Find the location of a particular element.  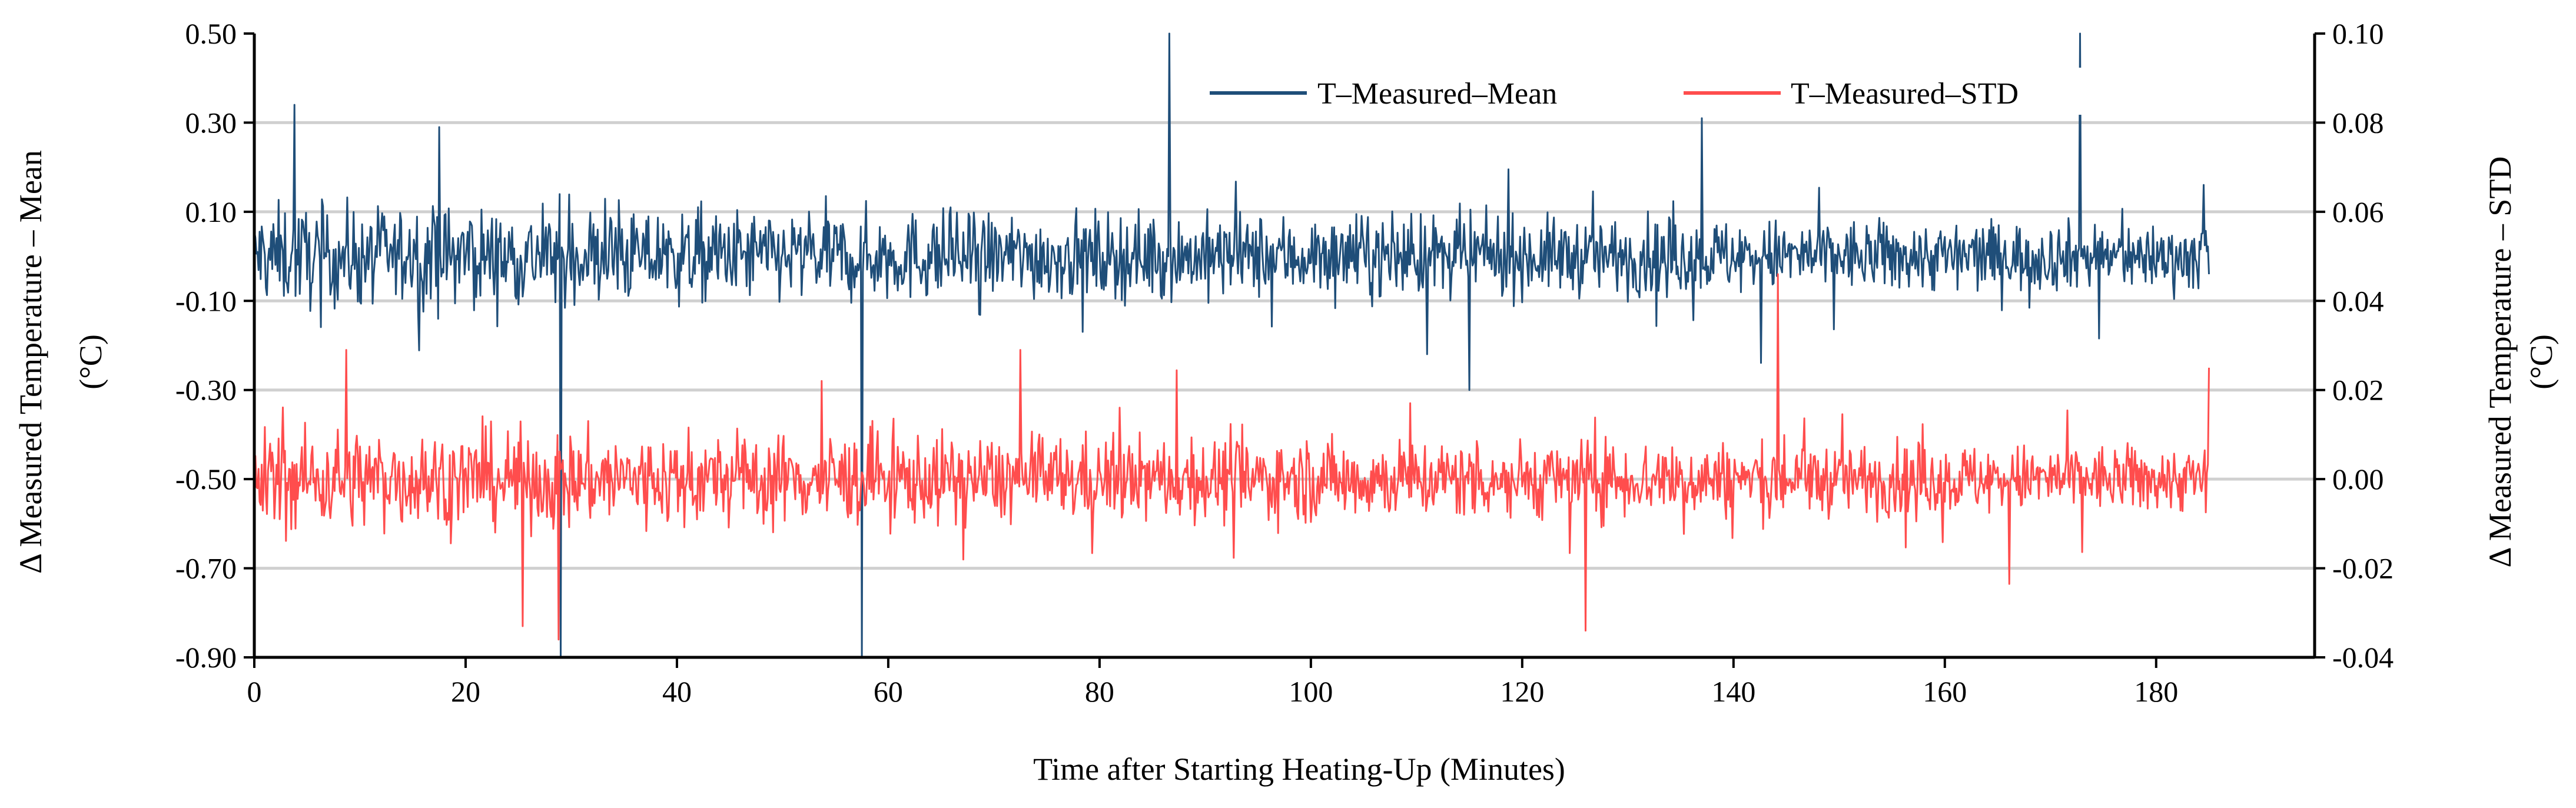

legend: T–Measured–Mean T–Measured–STD is located at coordinates (1654, 92).